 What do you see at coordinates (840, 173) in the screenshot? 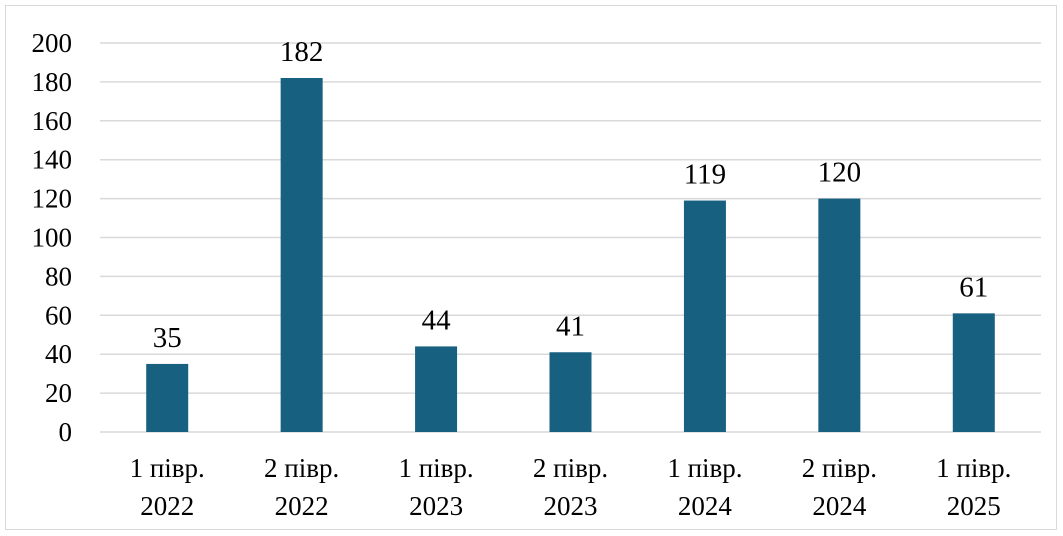
I see `data-label: 120` at bounding box center [840, 173].